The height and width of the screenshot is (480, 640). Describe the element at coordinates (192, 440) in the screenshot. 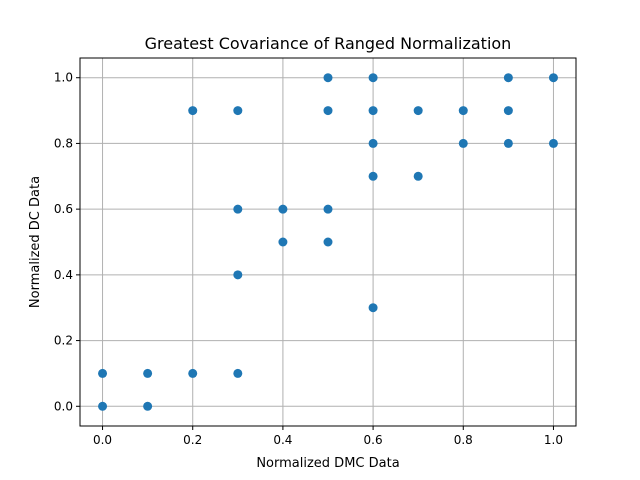

I see `x-tick-label: 0.2` at that location.